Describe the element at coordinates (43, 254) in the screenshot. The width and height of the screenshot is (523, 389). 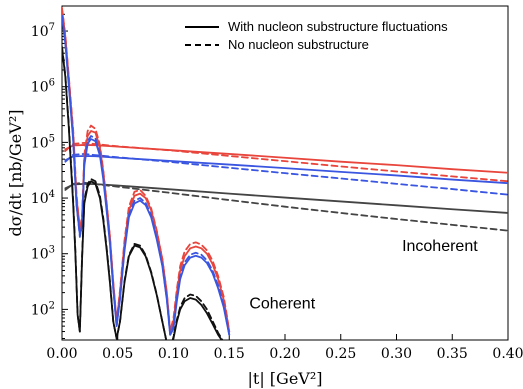
I see `y-tick-label: 10³` at that location.